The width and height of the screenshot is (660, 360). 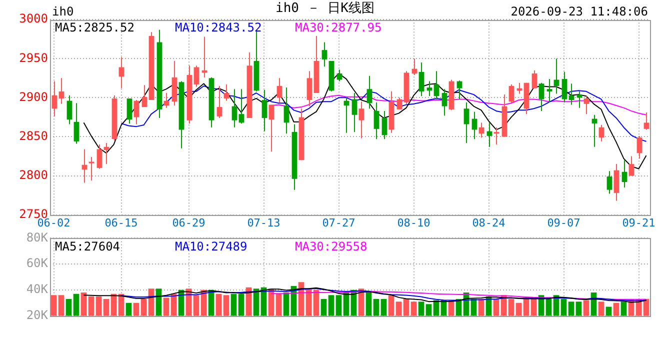 What do you see at coordinates (338, 27) in the screenshot?
I see `text: MA30:2877.95` at bounding box center [338, 27].